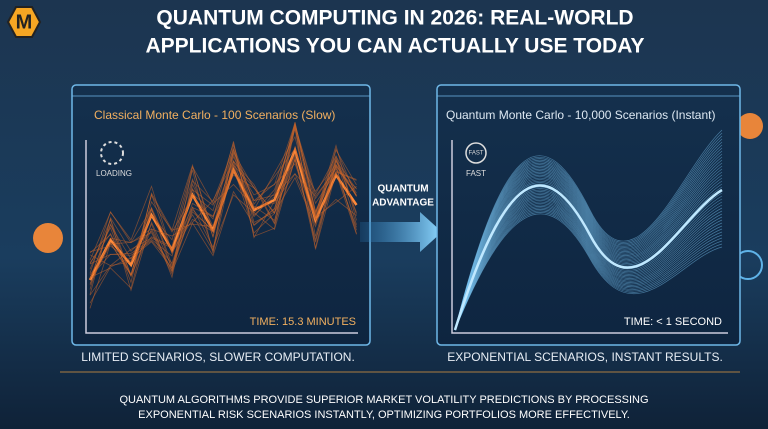 This screenshot has width=768, height=429. I want to click on arrow-label: ADVANTAGE, so click(403, 203).